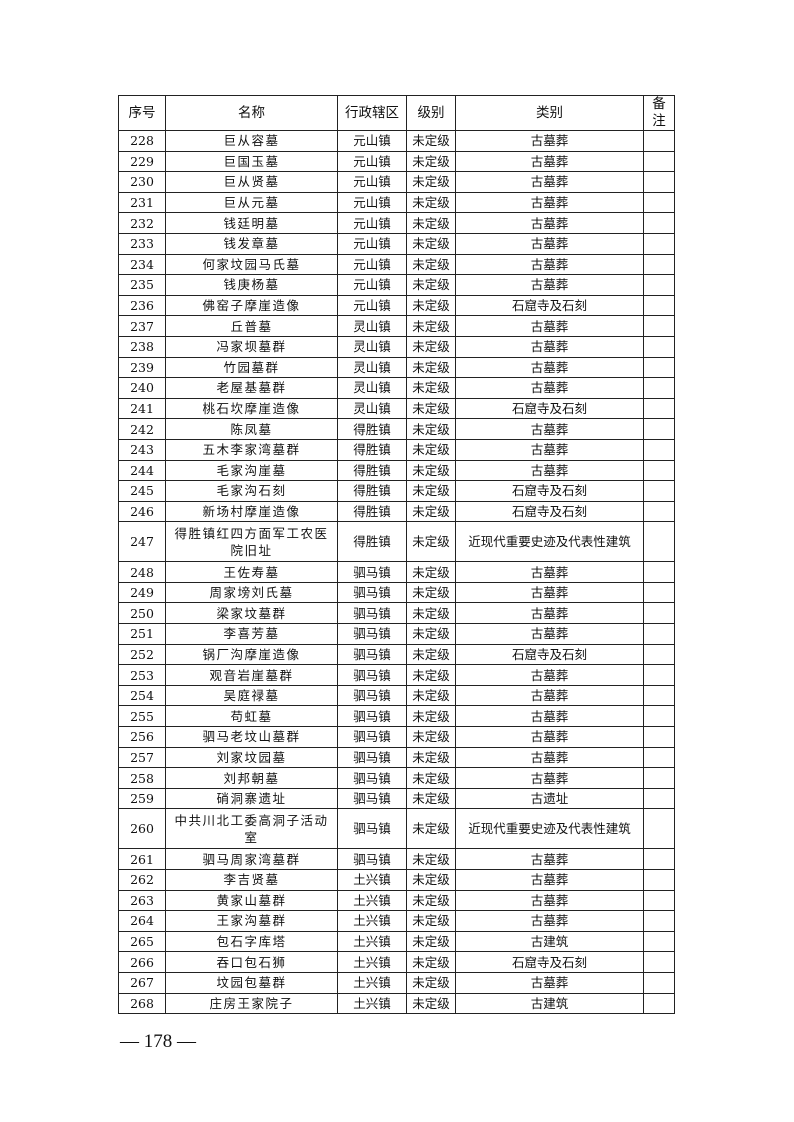  I want to click on cell-name: 硝洞寨遗址, so click(251, 798).